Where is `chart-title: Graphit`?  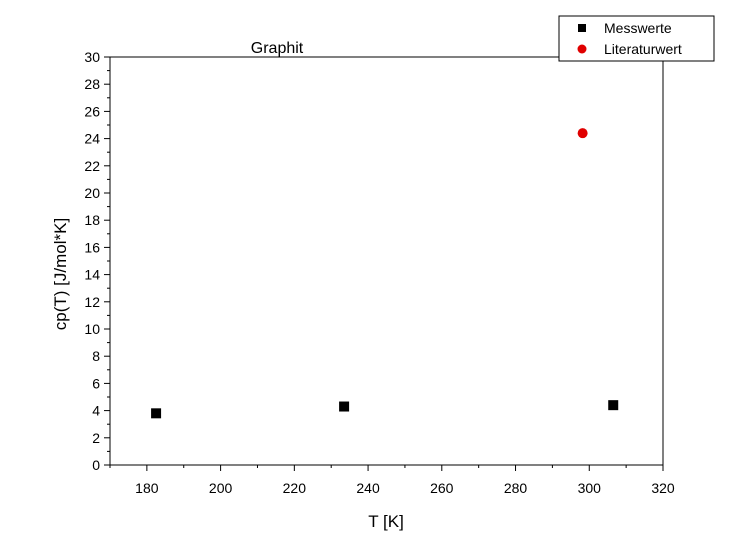 chart-title: Graphit is located at coordinates (277, 48).